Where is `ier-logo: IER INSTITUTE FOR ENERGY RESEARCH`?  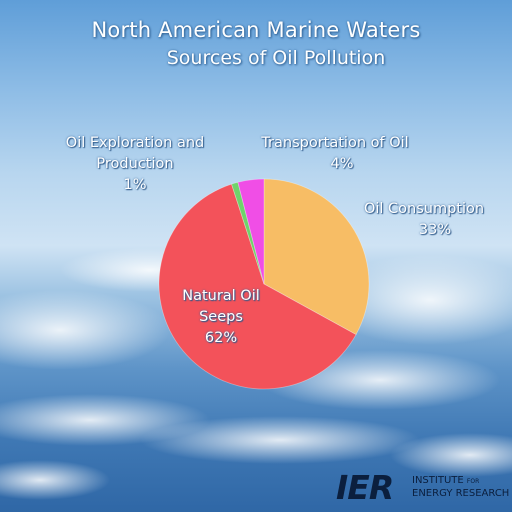 ier-logo: IER INSTITUTE FOR ENERGY RESEARCH is located at coordinates (424, 488).